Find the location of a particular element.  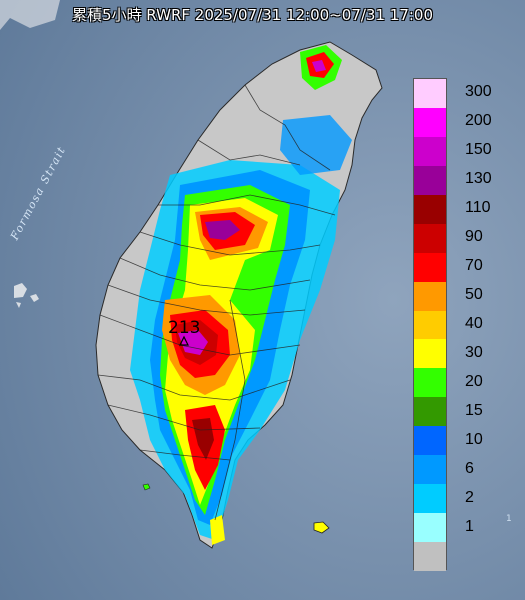

map-title: 累積5小時 RWRF 2025/07/31 12:00~07/31 17:00 is located at coordinates (253, 15).